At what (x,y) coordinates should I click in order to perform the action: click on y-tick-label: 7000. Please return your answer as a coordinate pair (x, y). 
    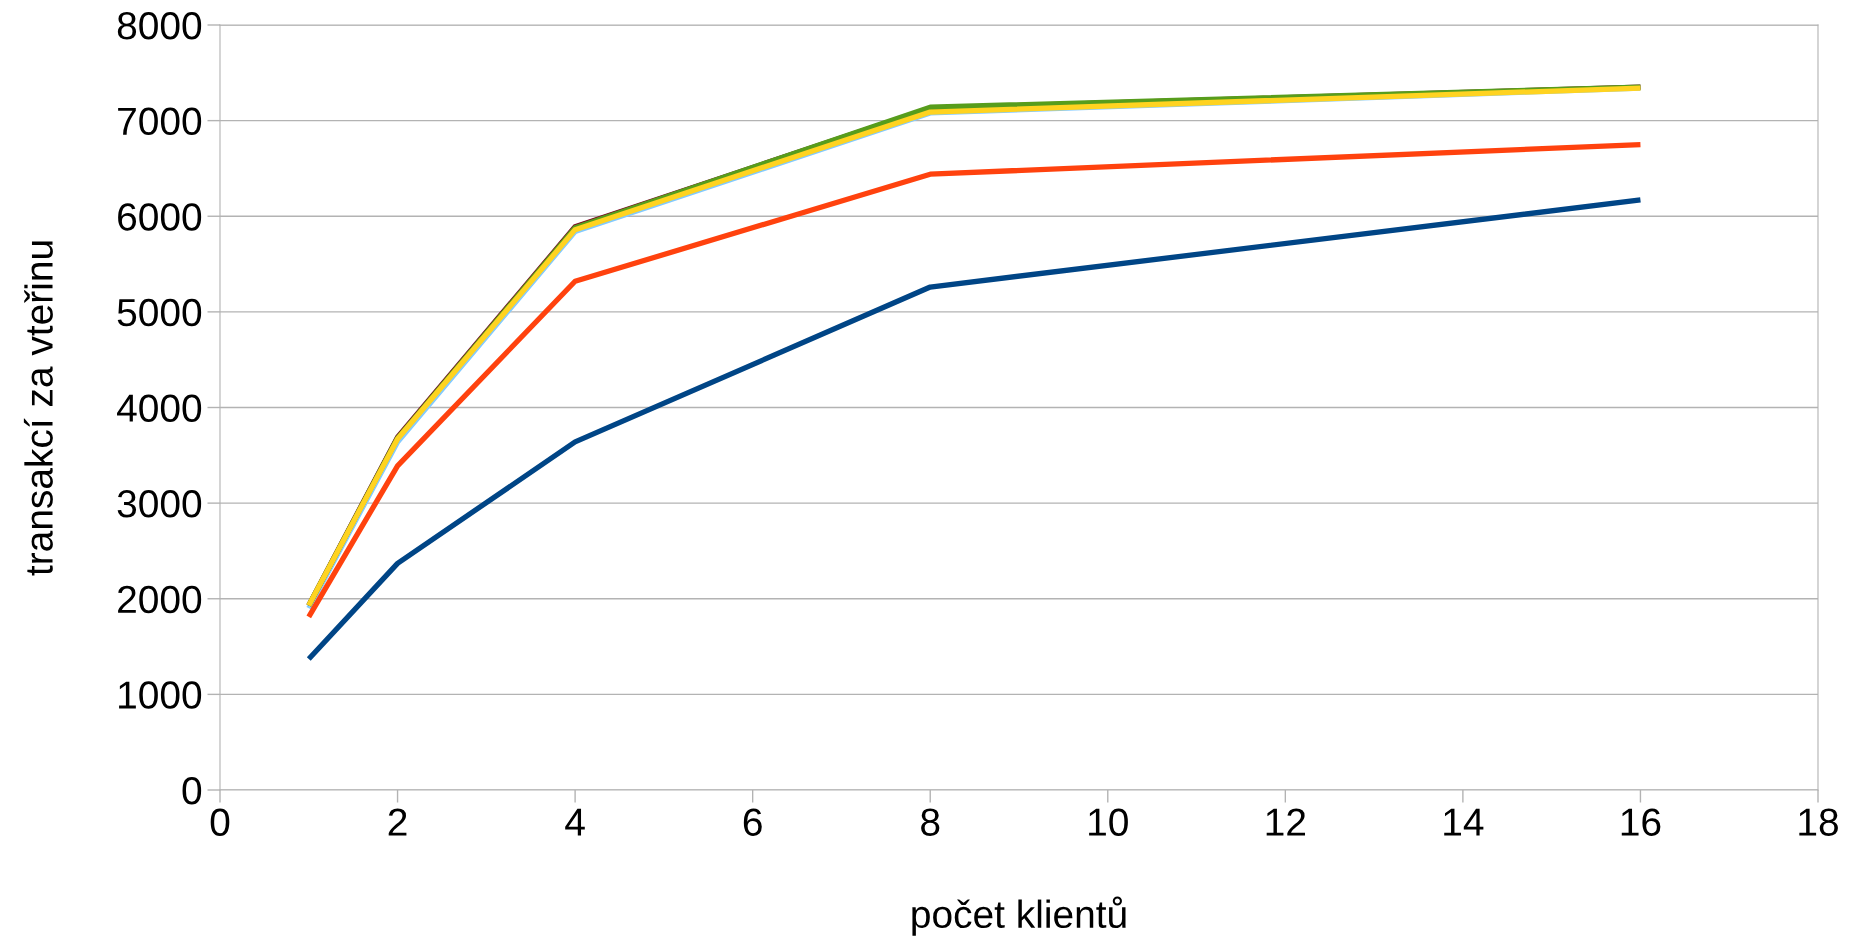
    Looking at the image, I should click on (160, 121).